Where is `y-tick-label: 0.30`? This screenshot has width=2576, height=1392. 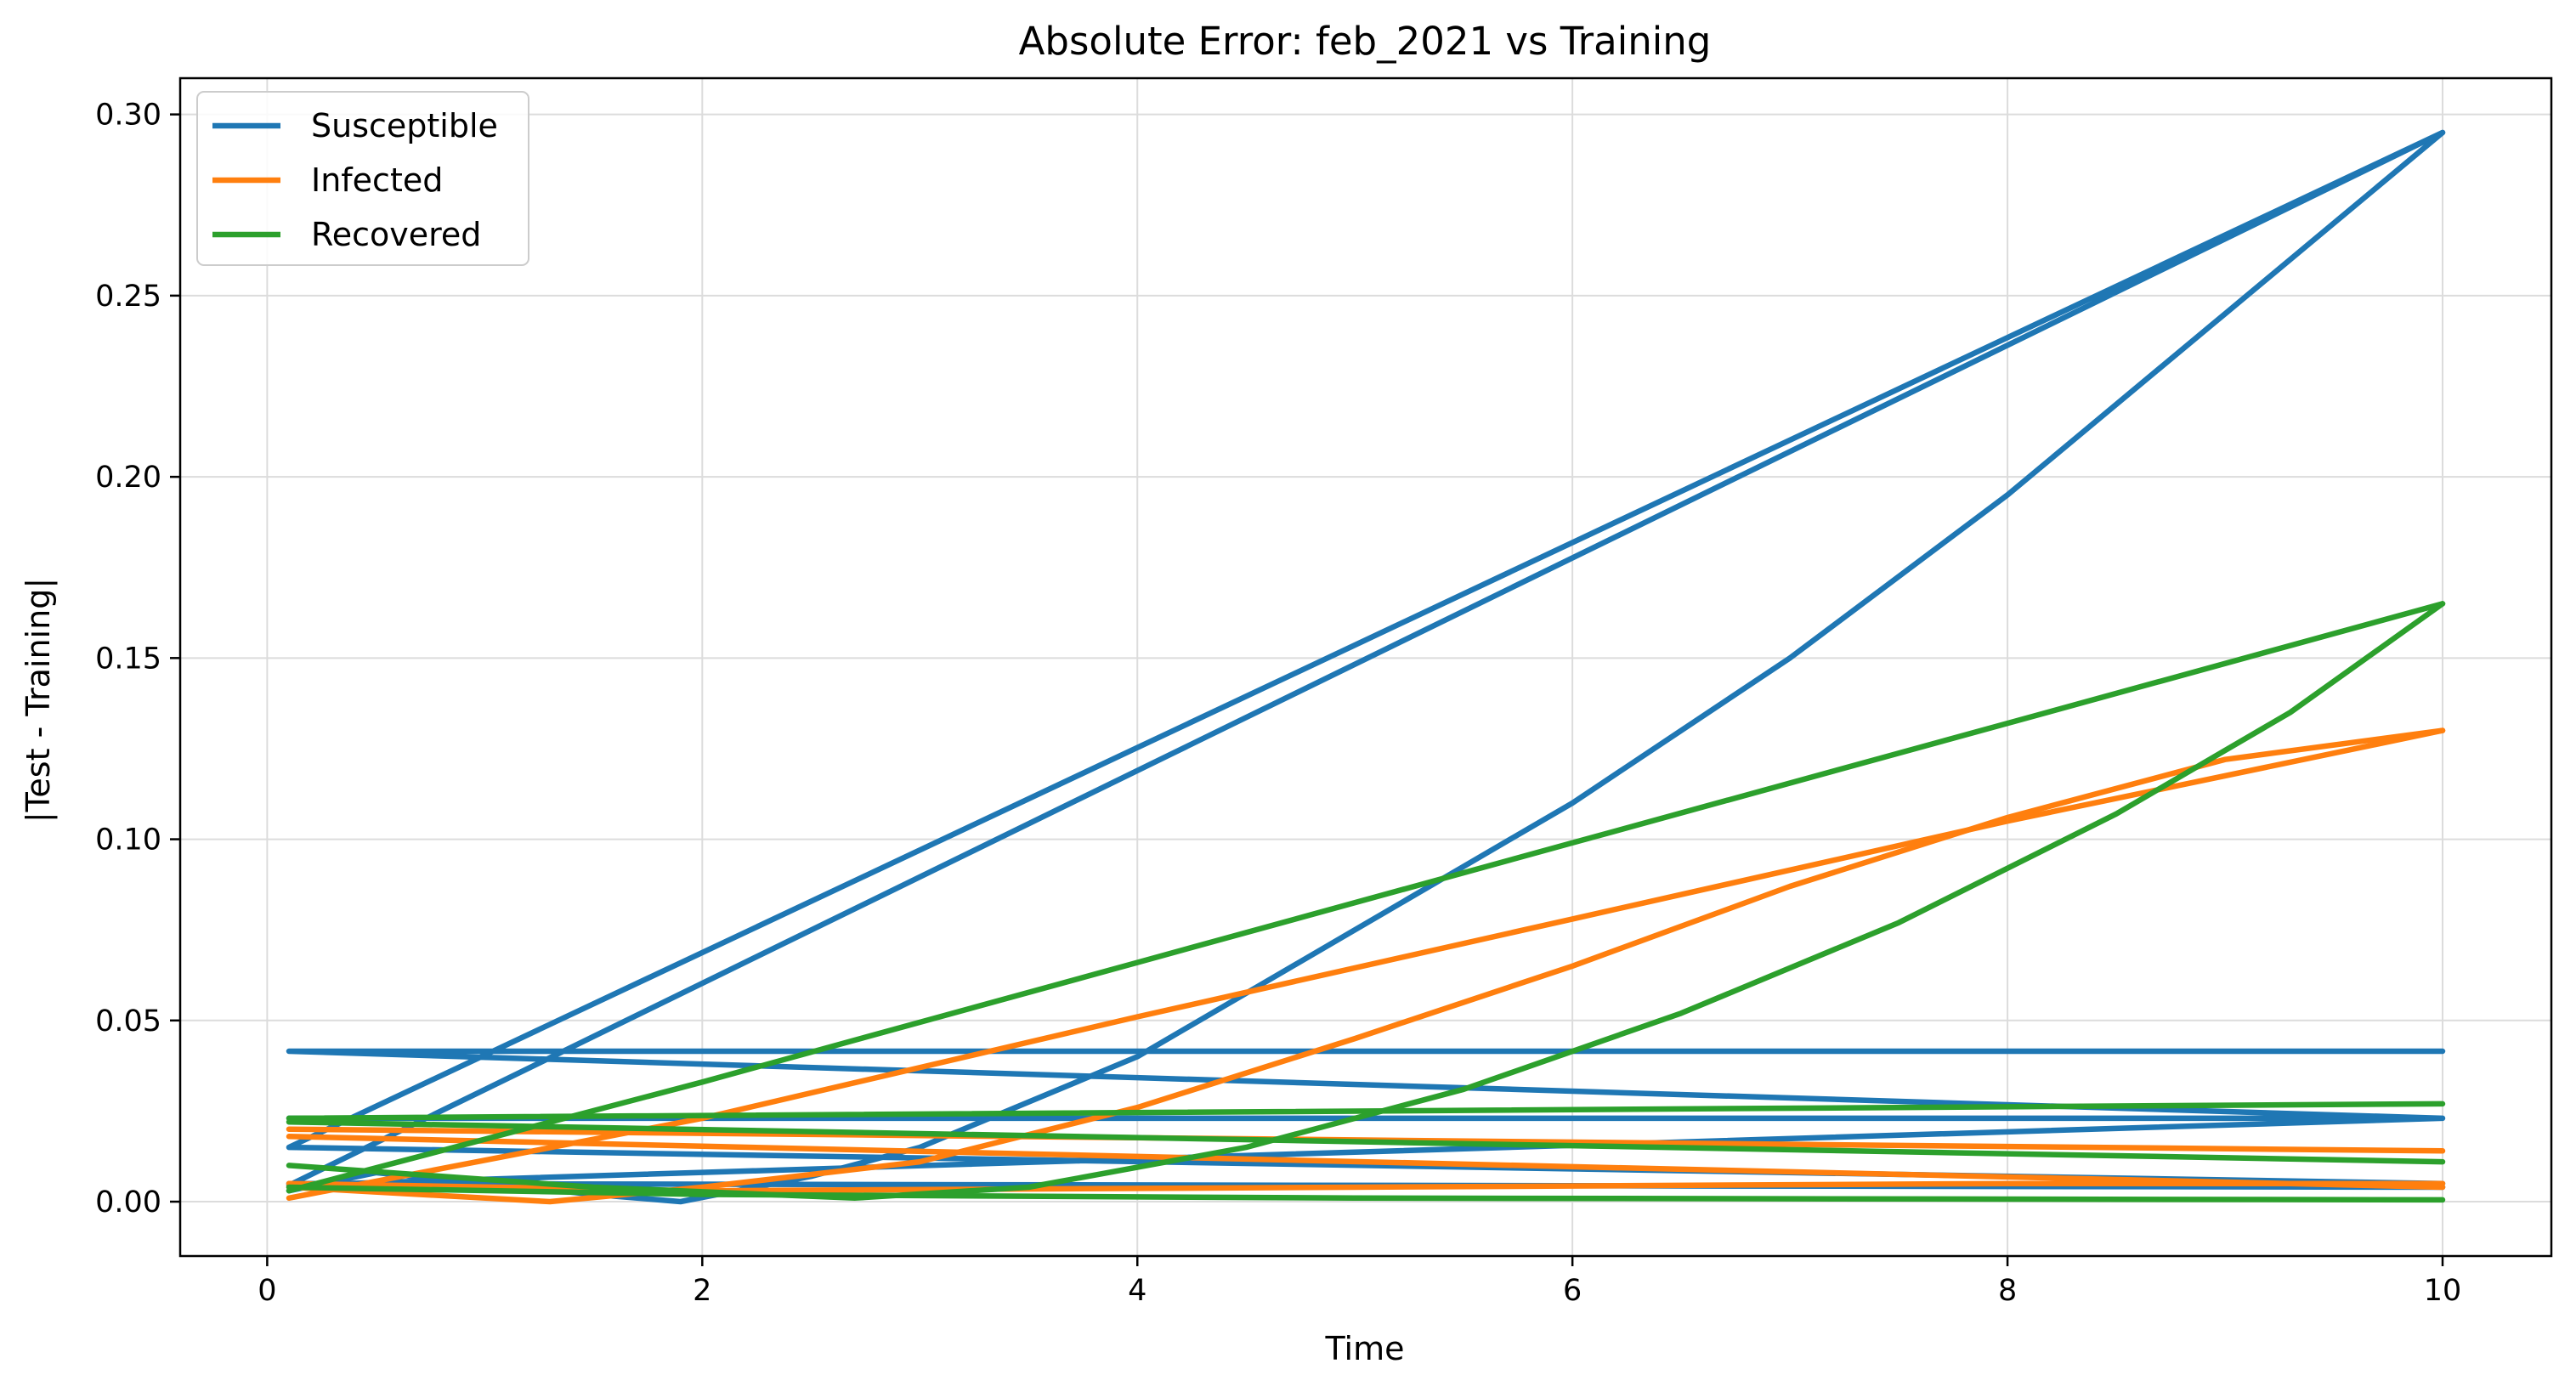 y-tick-label: 0.30 is located at coordinates (128, 116).